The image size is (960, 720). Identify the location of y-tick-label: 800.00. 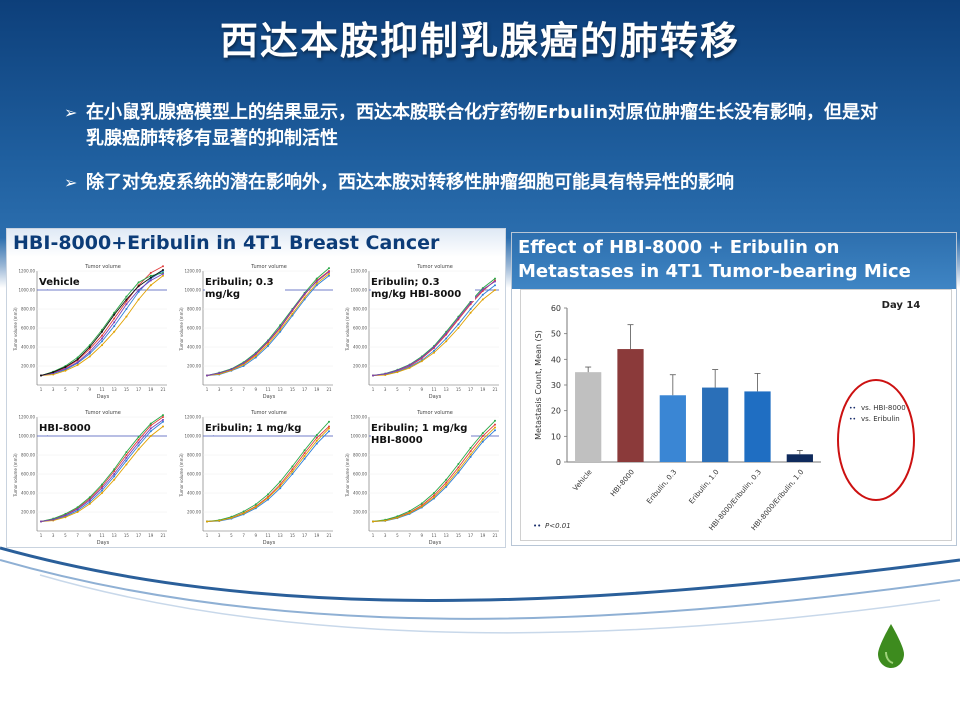
(194, 309).